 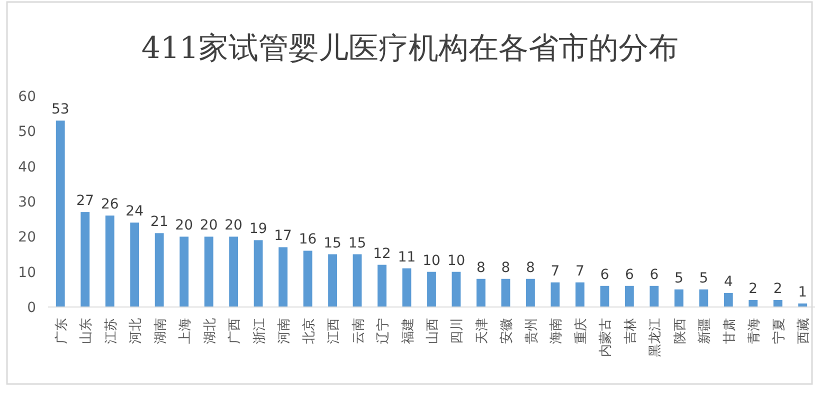 I want to click on x-tick-label: 湖南, so click(x=160, y=331).